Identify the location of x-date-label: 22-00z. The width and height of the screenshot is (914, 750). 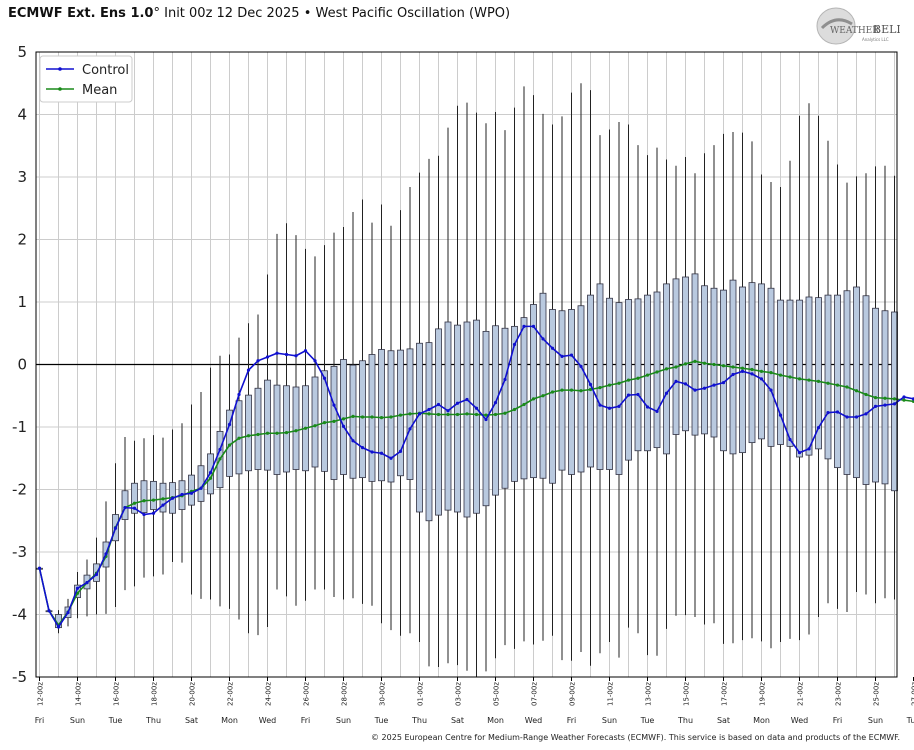
(231, 694).